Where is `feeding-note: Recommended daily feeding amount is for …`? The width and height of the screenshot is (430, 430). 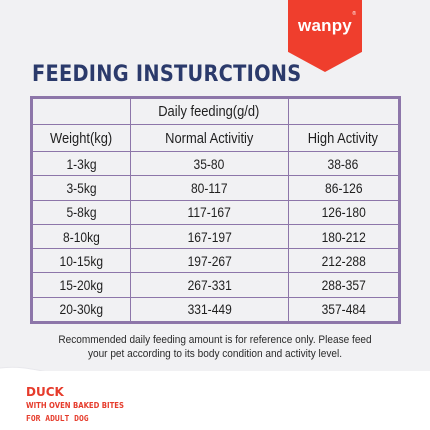
feeding-note: Recommended daily feeding amount is for … is located at coordinates (215, 347).